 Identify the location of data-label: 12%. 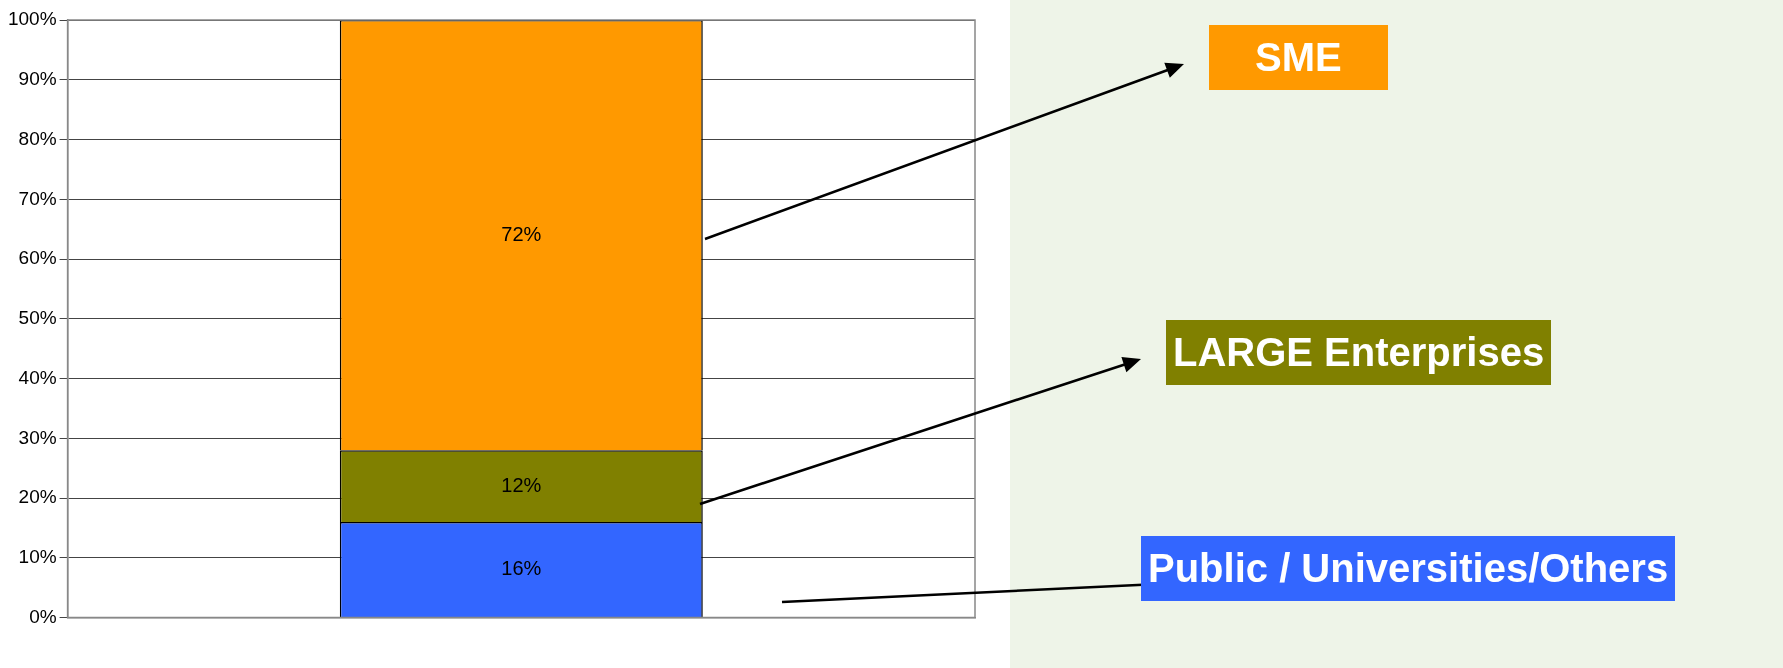
(521, 484).